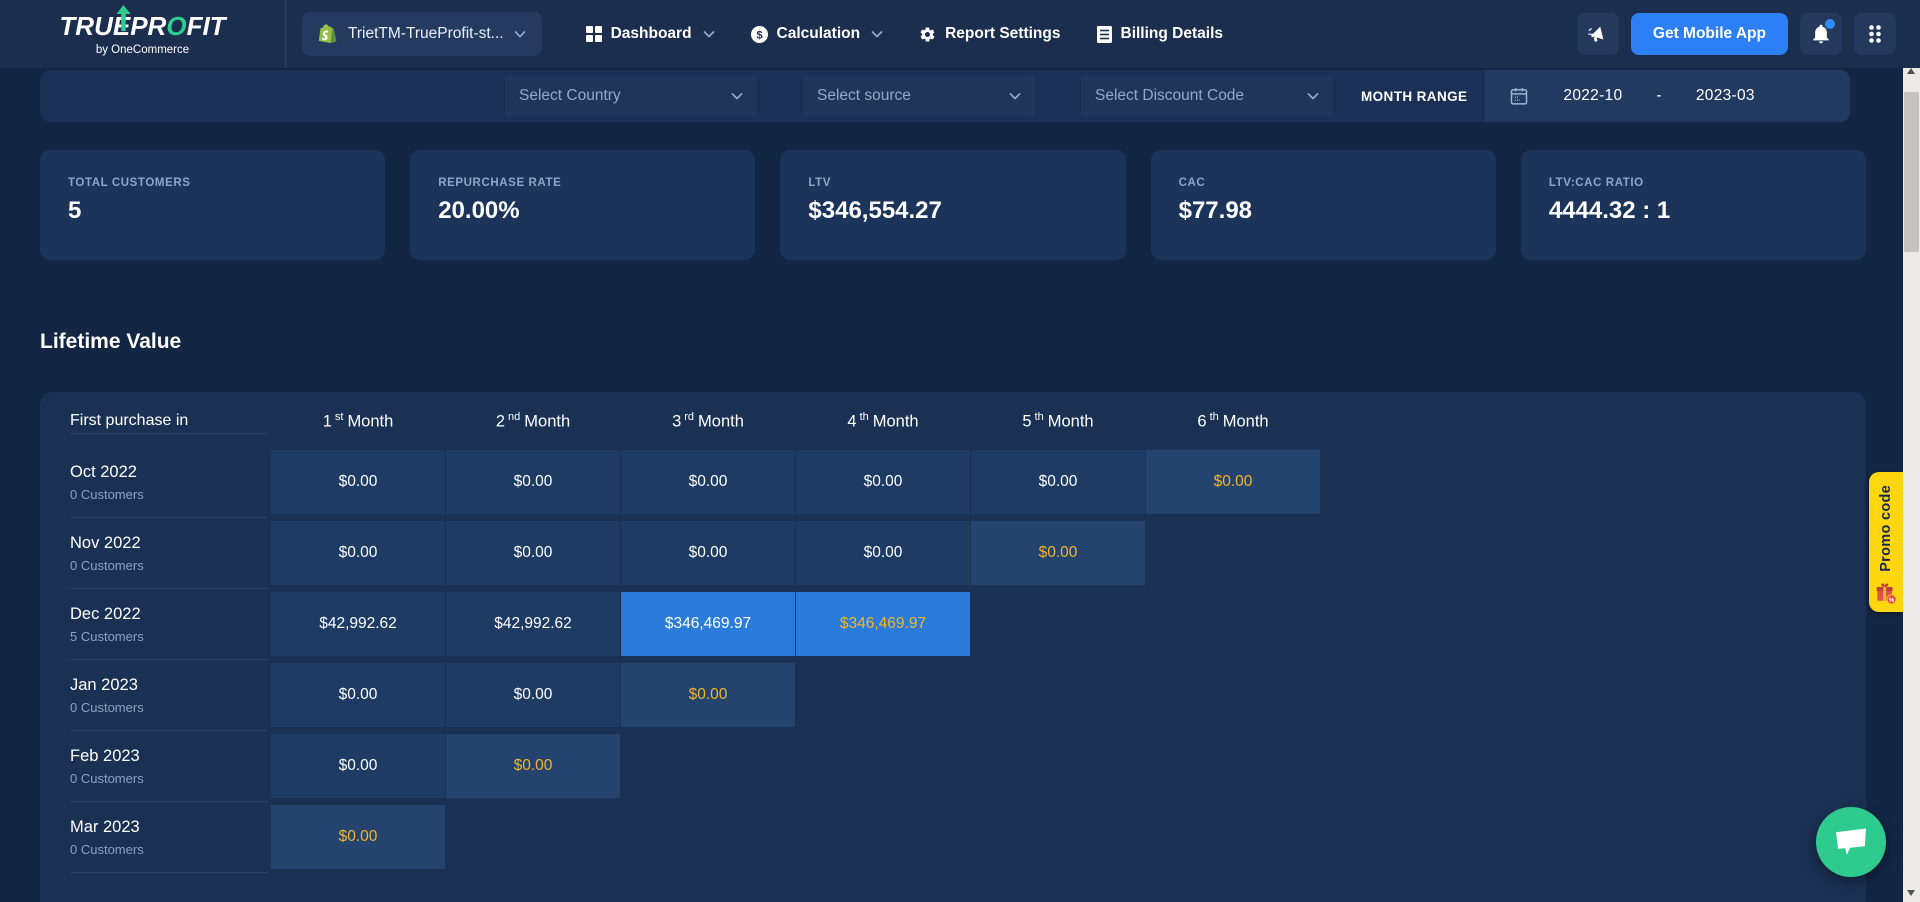 The image size is (1920, 902). What do you see at coordinates (875, 210) in the screenshot?
I see `kpi-value: $346,554.27` at bounding box center [875, 210].